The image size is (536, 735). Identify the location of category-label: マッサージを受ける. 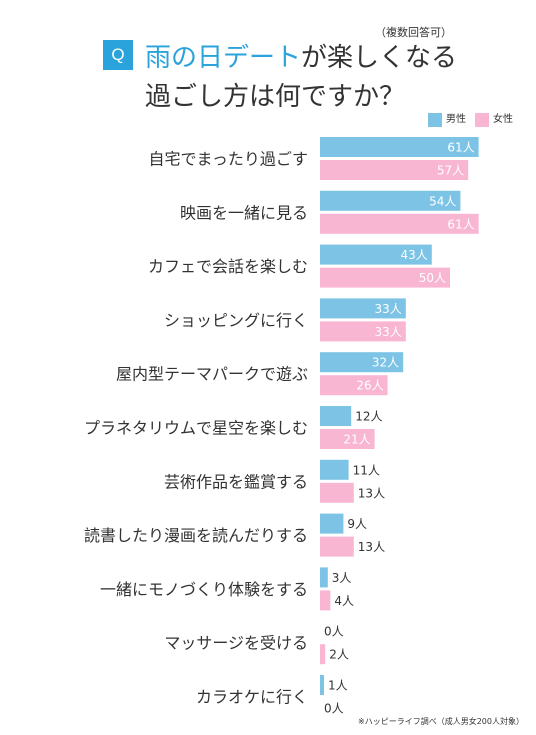
(236, 643).